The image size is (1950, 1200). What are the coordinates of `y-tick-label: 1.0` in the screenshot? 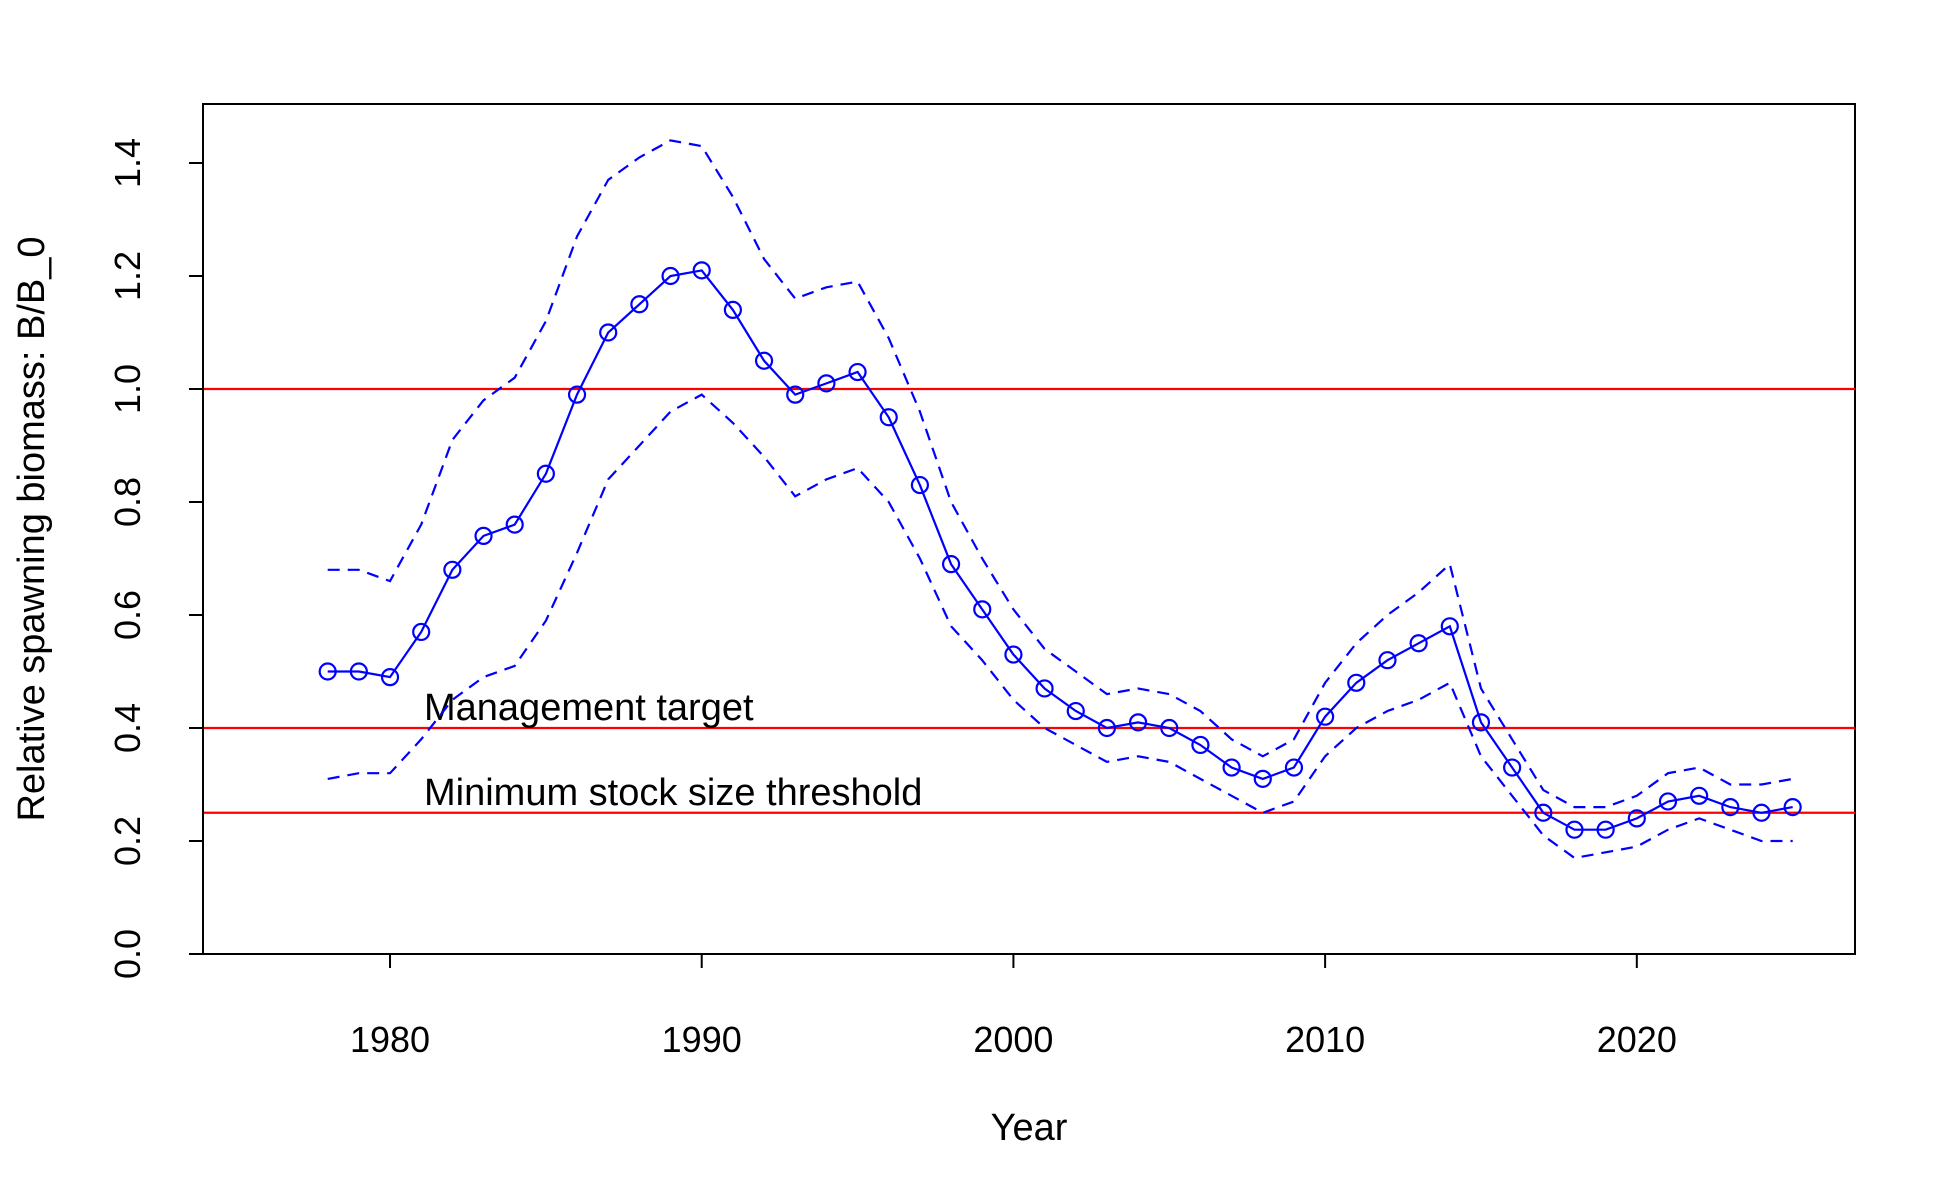 It's located at (127, 389).